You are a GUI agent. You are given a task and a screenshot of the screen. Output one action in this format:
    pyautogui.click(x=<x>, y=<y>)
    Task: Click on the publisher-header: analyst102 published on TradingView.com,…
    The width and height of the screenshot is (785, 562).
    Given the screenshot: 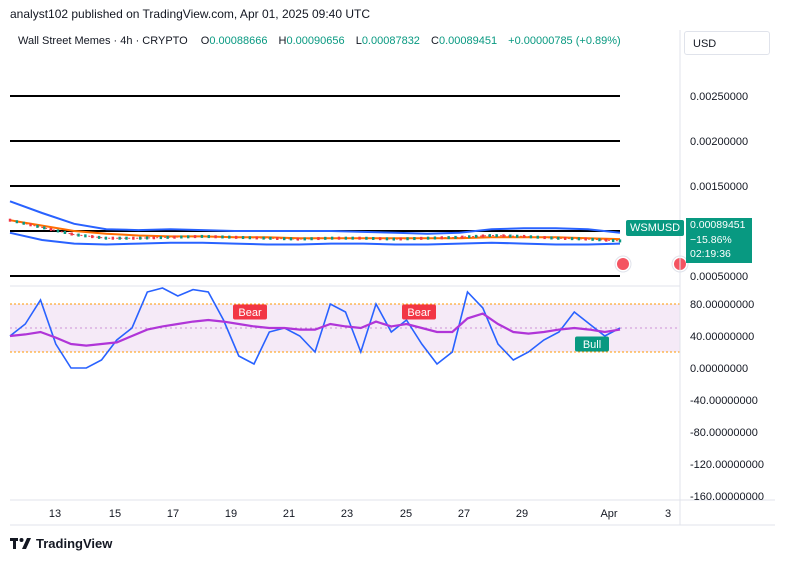 What is the action you would take?
    pyautogui.click(x=190, y=14)
    